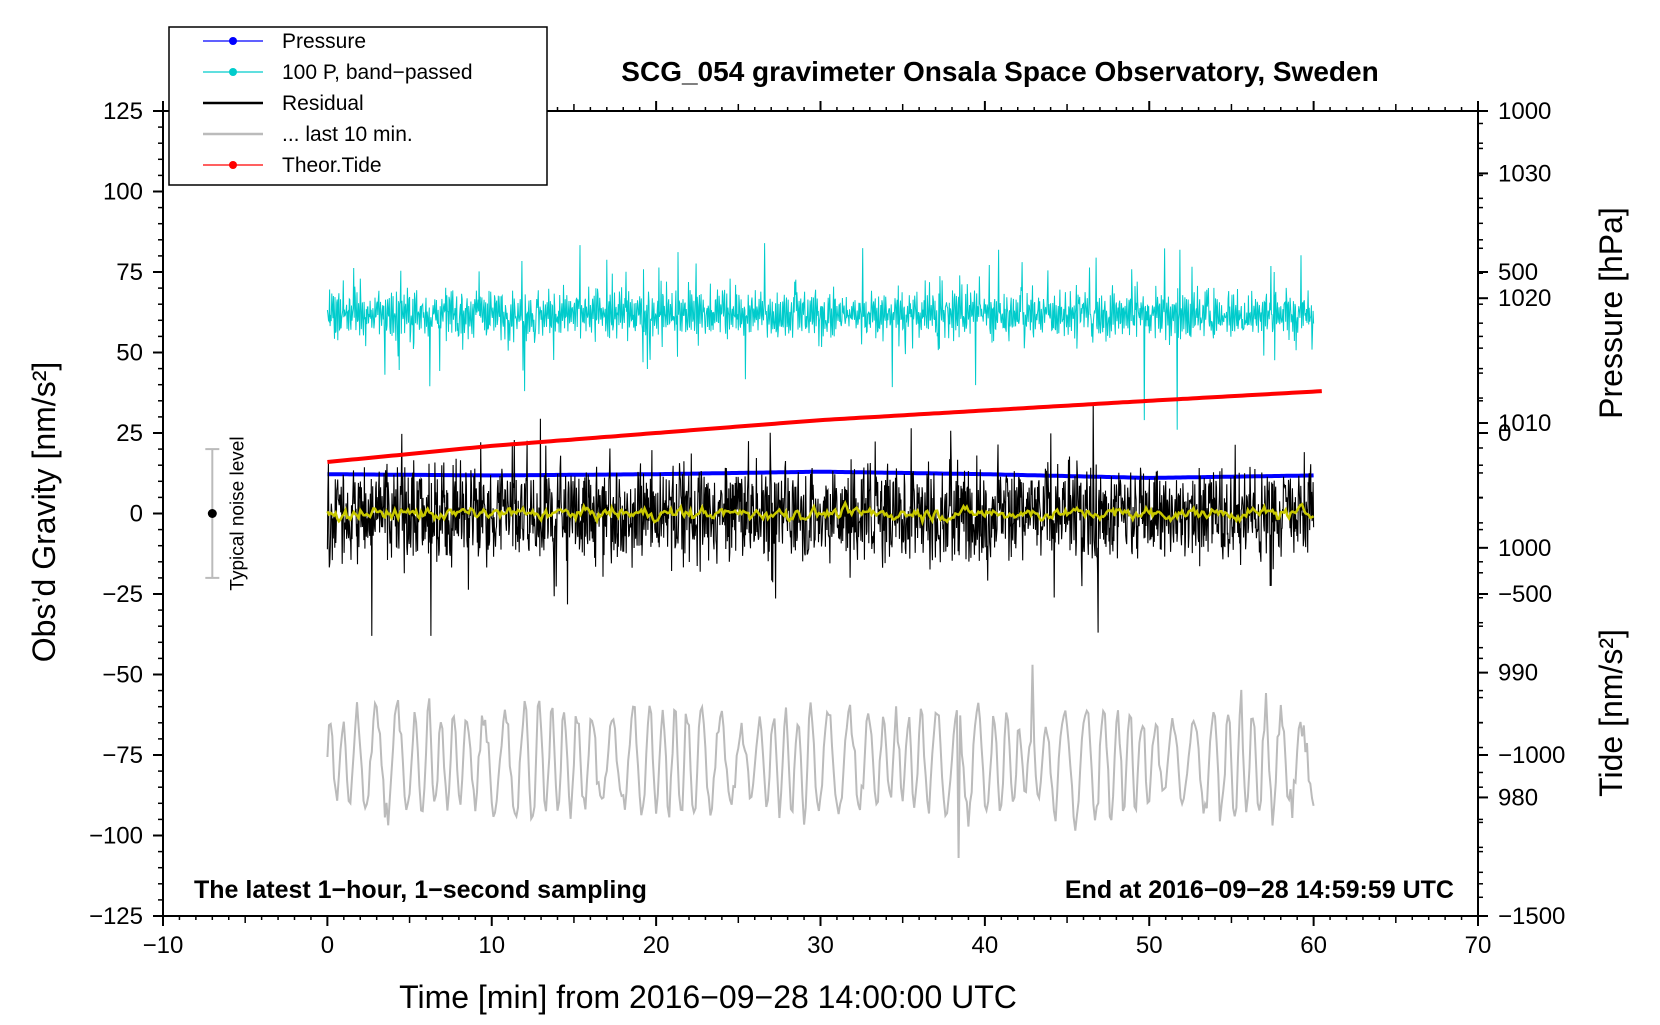 This screenshot has width=1660, height=1025. I want to click on x-tick-label: −10, so click(163, 945).